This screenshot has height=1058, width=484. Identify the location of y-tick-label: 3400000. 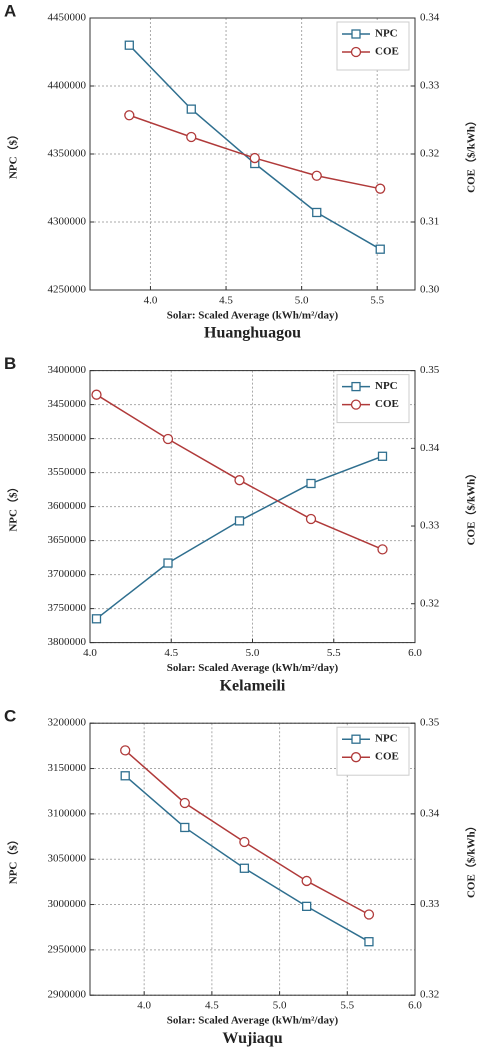
(67, 370).